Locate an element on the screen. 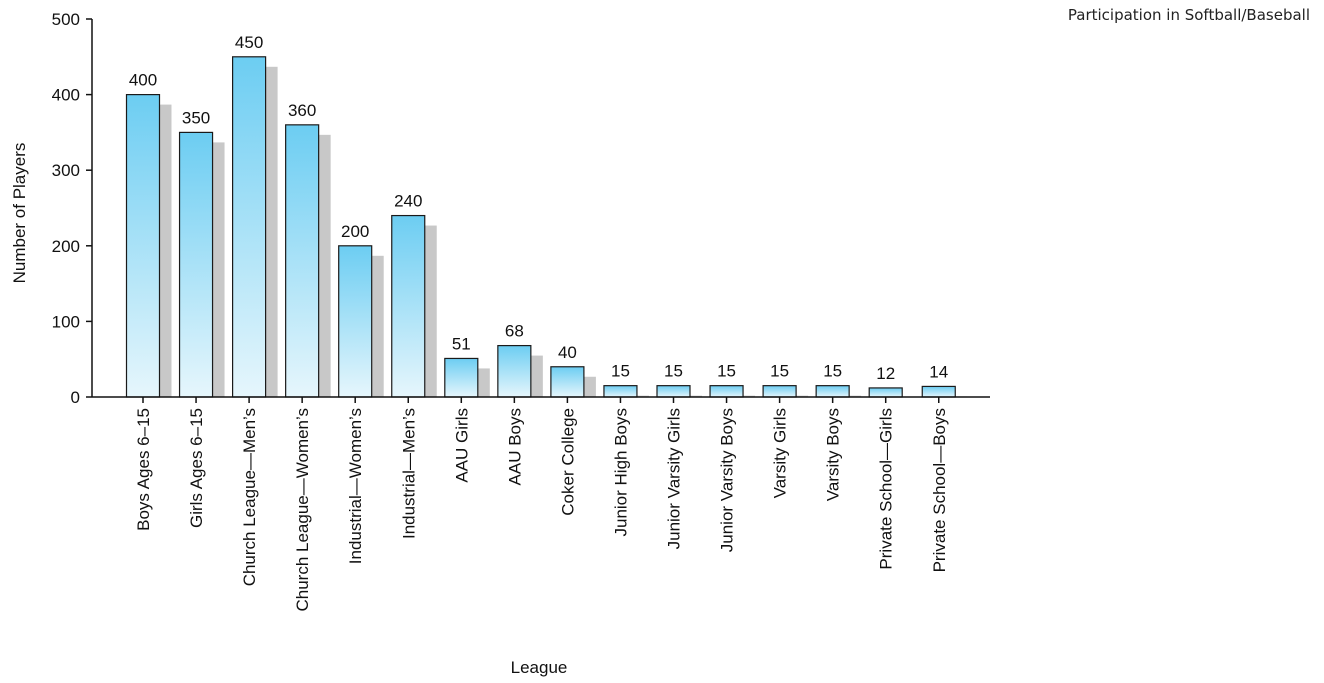  x-tick-label: Boys Ages 6–15 is located at coordinates (143, 469).